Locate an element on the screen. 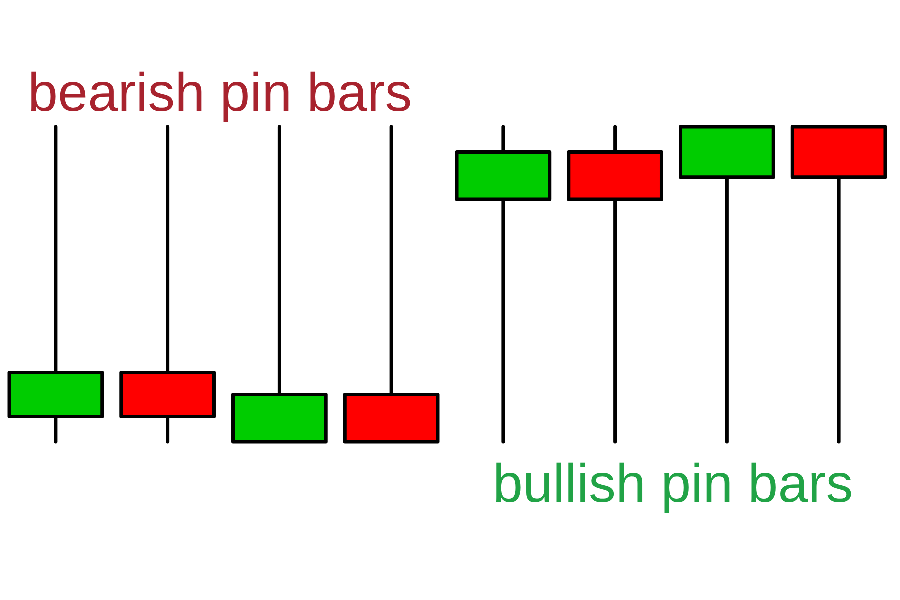 Image resolution: width=900 pixels, height=600 pixels. text: bearish pin bars is located at coordinates (220, 93).